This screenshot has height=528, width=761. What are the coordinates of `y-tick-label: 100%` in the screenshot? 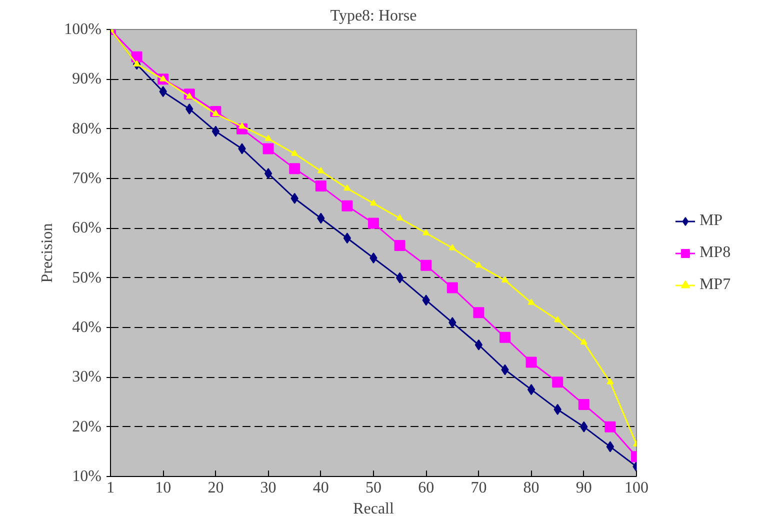 It's located at (83, 29).